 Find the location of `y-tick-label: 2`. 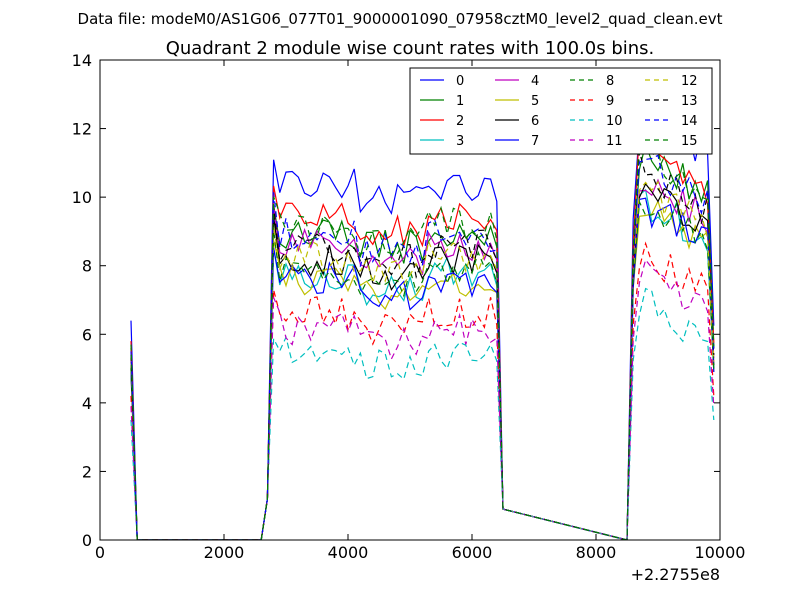

y-tick-label: 2 is located at coordinates (87, 471).